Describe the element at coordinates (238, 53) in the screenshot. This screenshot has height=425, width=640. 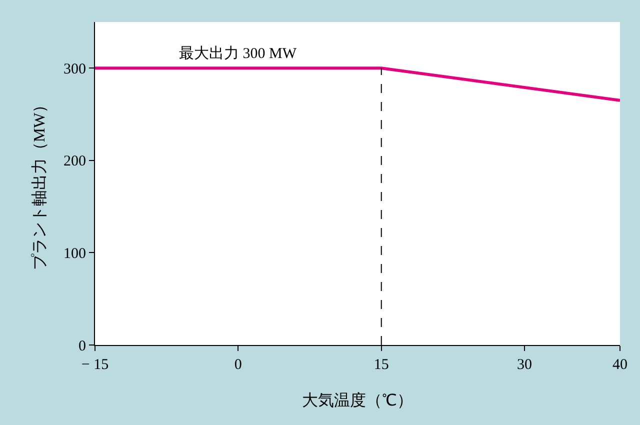
I see `annotation: 最大出力 300 MW` at that location.